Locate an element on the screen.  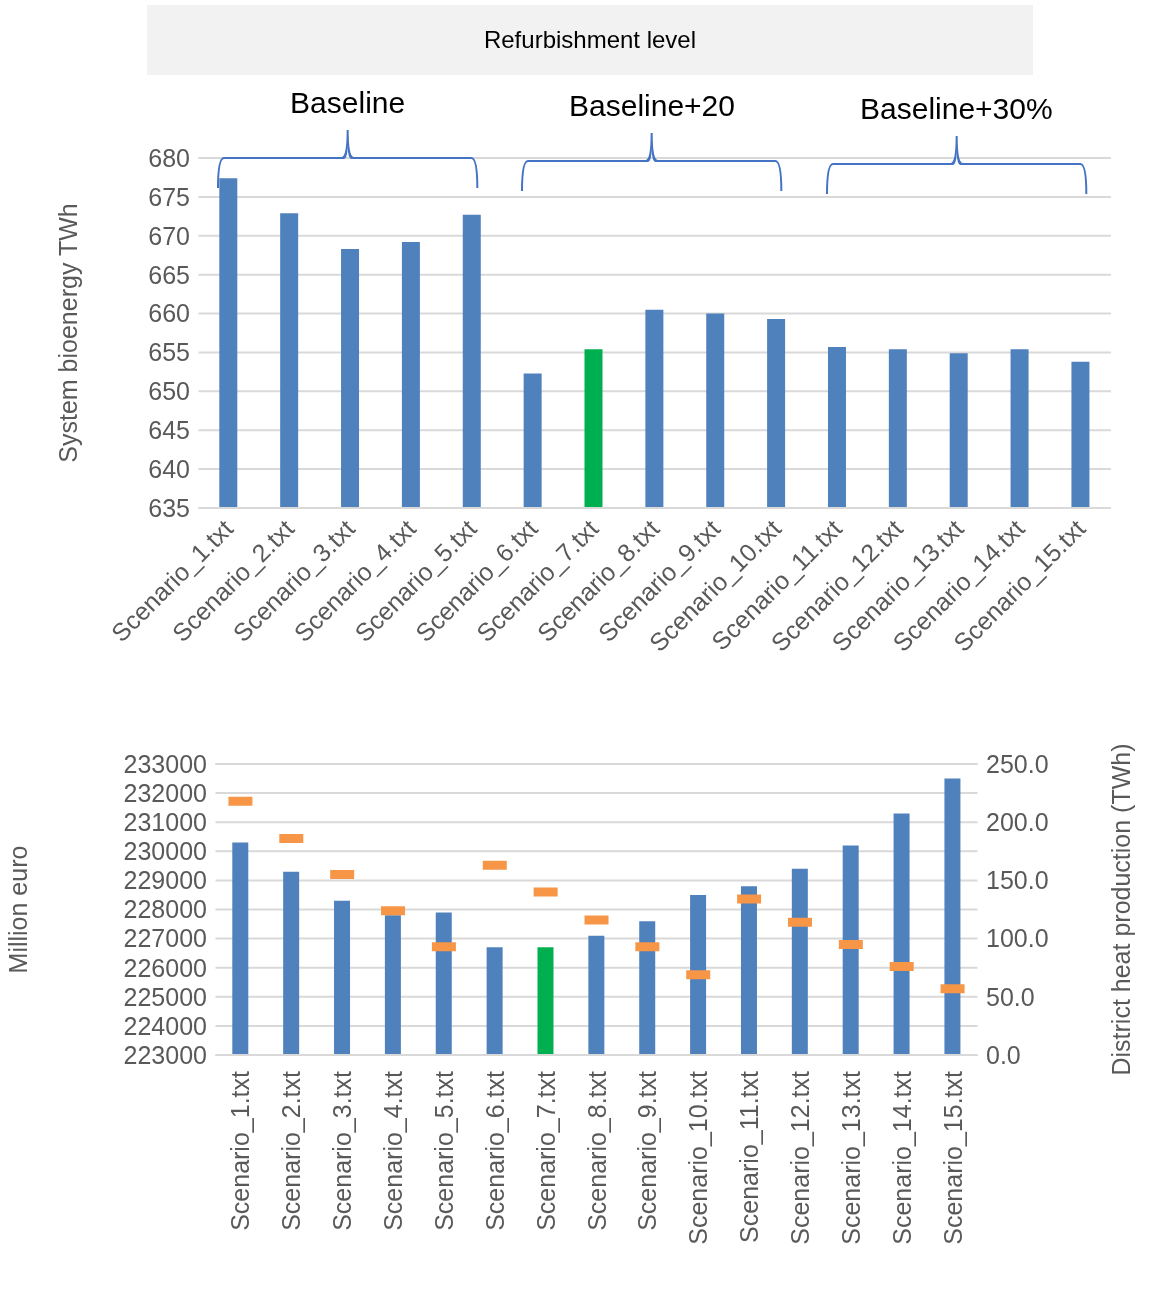
y-tick-label: 645 is located at coordinates (169, 430).